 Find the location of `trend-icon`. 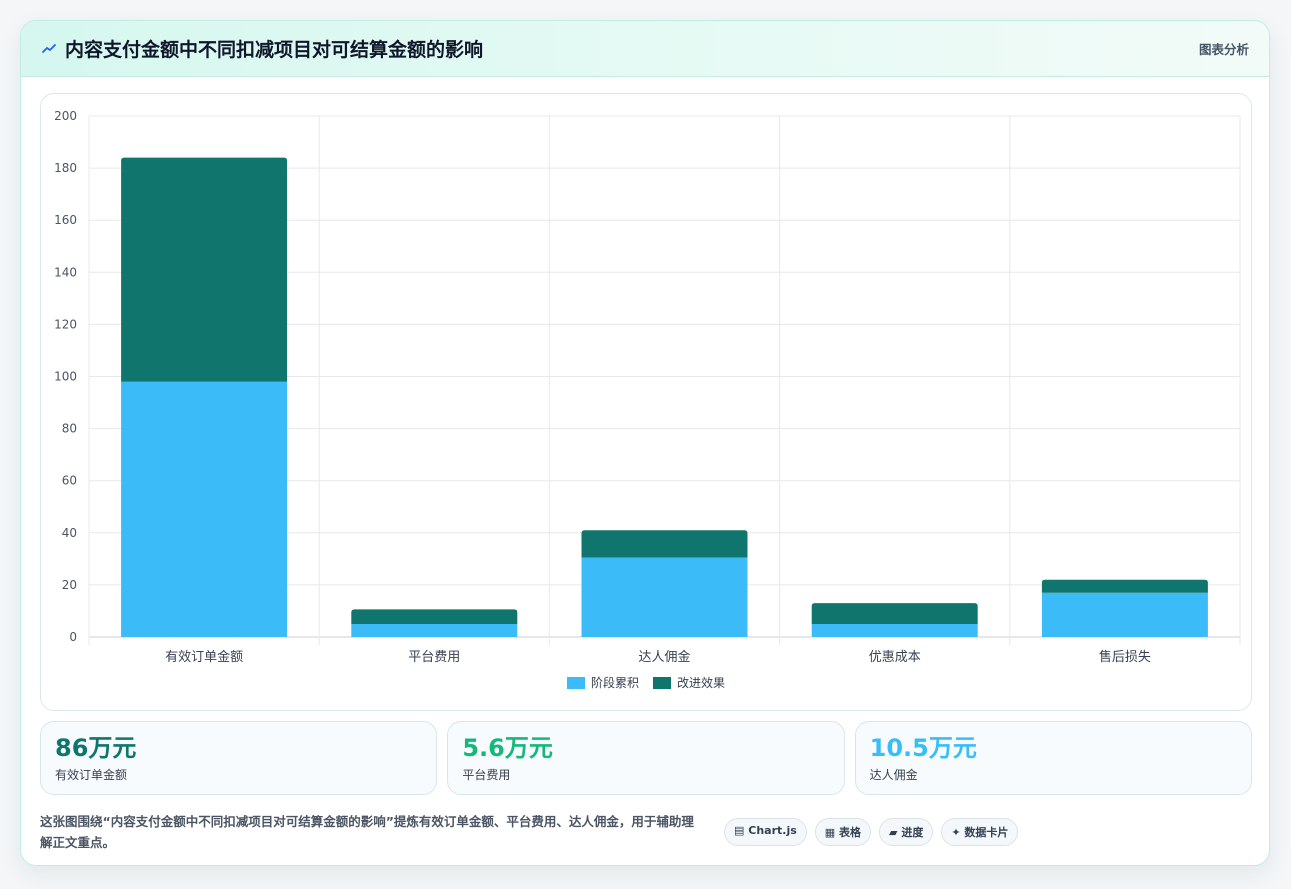

trend-icon is located at coordinates (49, 48).